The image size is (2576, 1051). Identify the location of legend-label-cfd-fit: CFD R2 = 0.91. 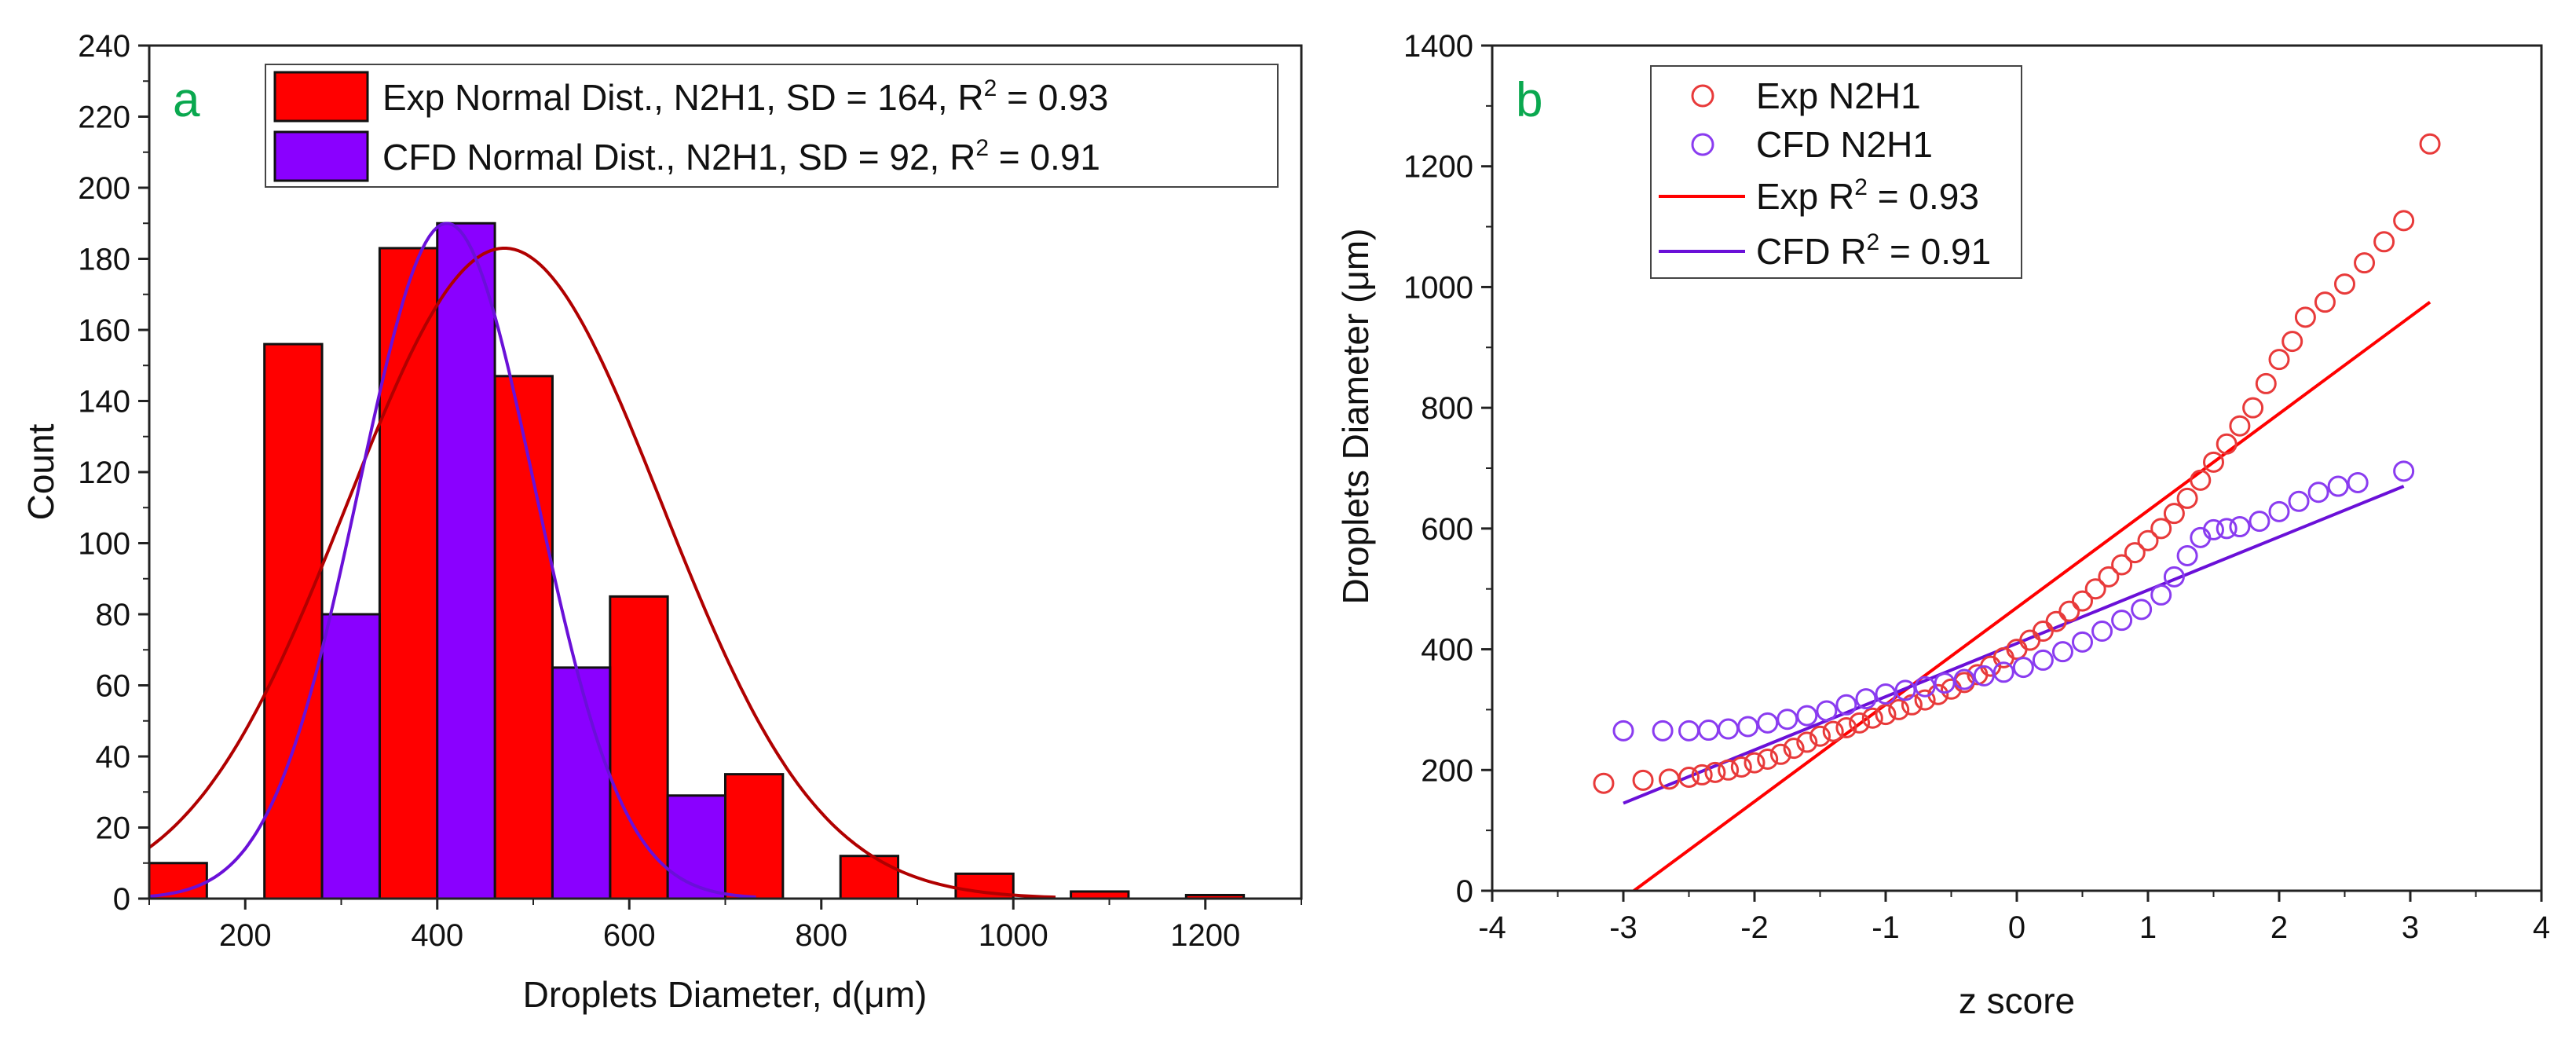
(1873, 250).